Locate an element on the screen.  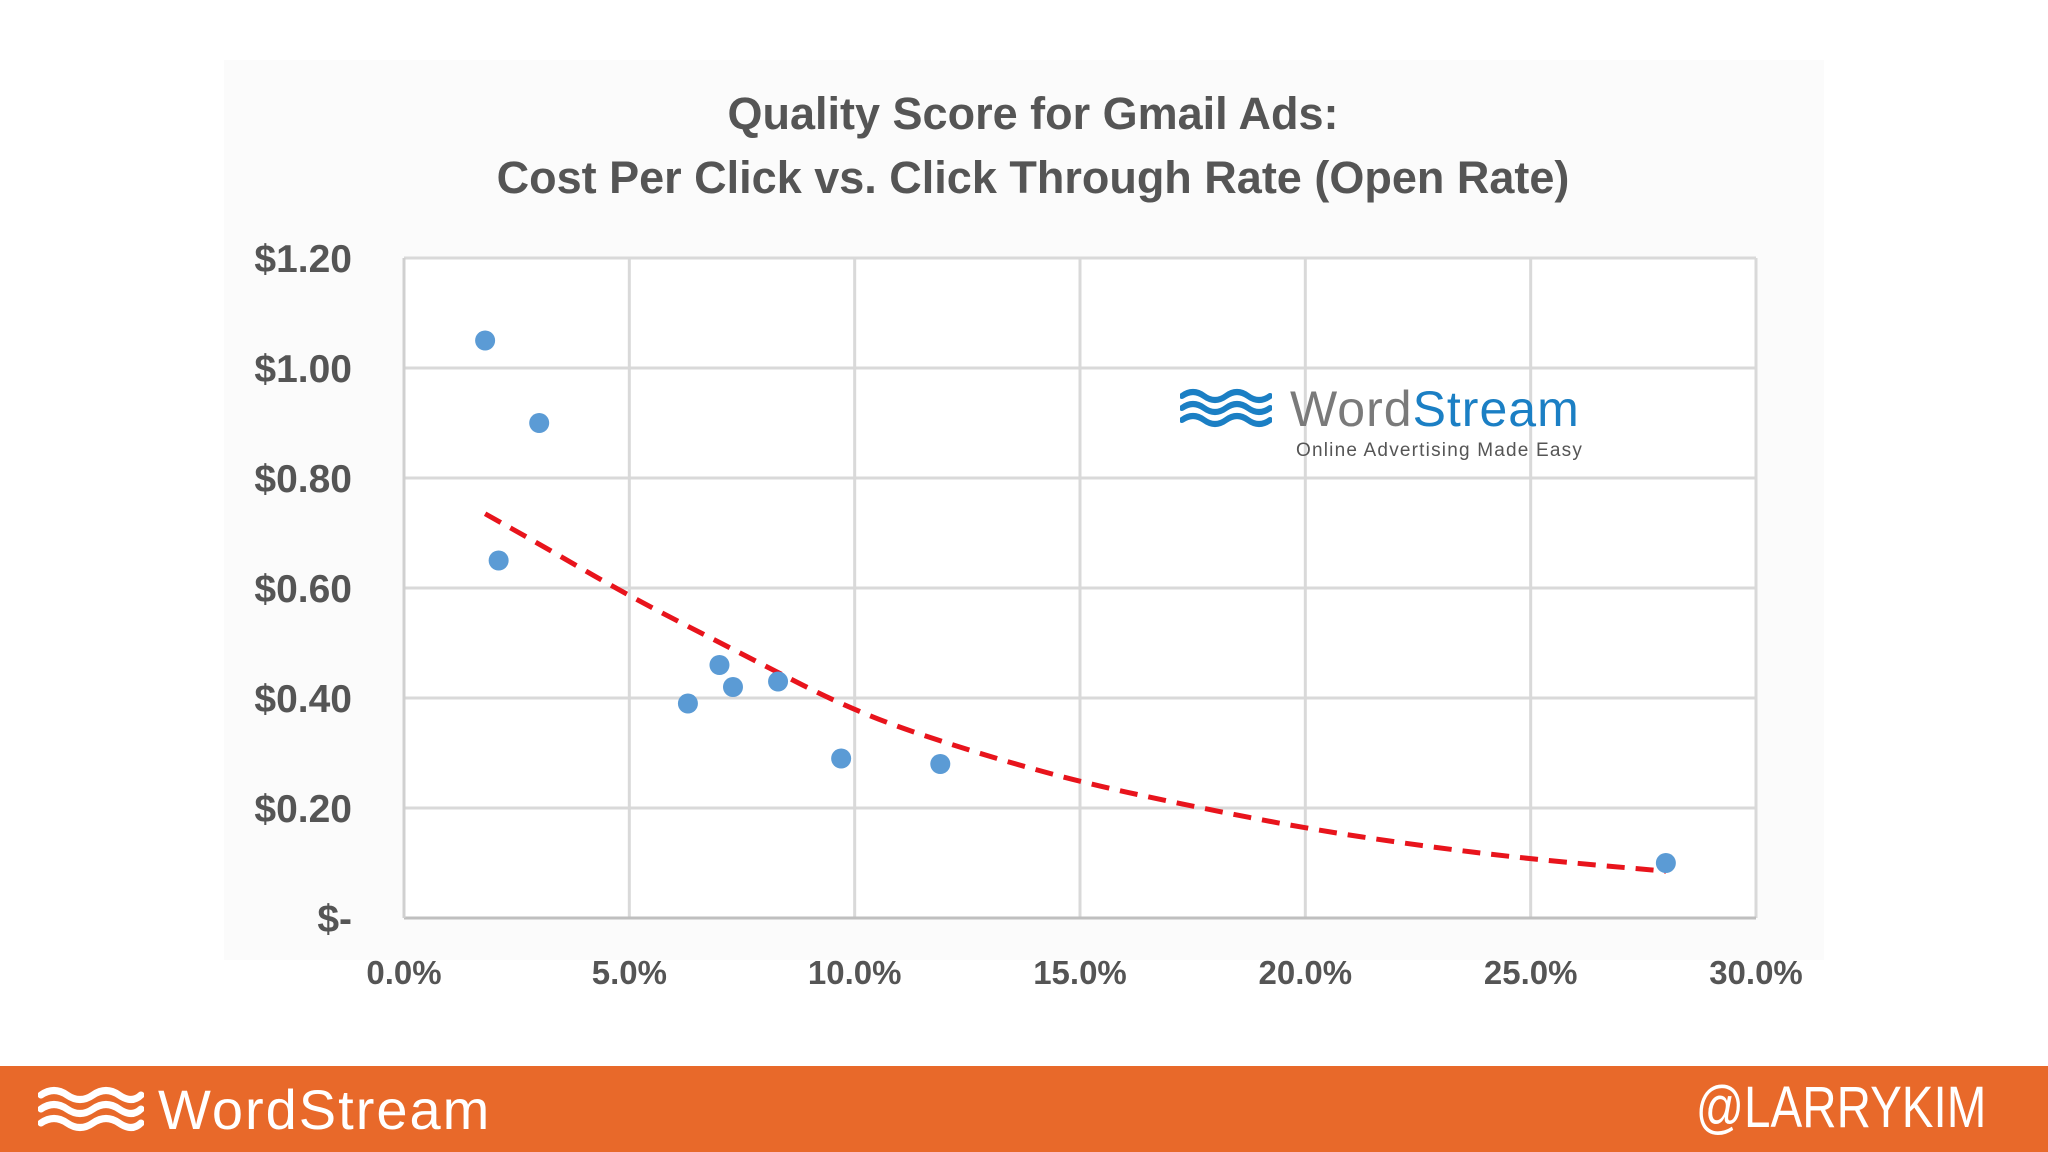
y-tick-label: $0.60 is located at coordinates (303, 589).